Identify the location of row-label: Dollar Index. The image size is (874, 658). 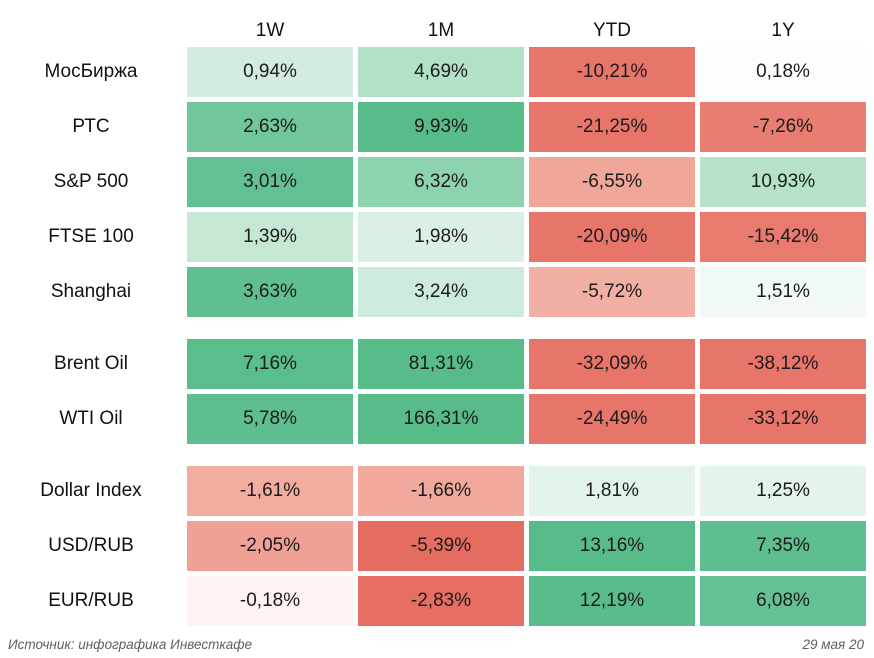
(91, 490).